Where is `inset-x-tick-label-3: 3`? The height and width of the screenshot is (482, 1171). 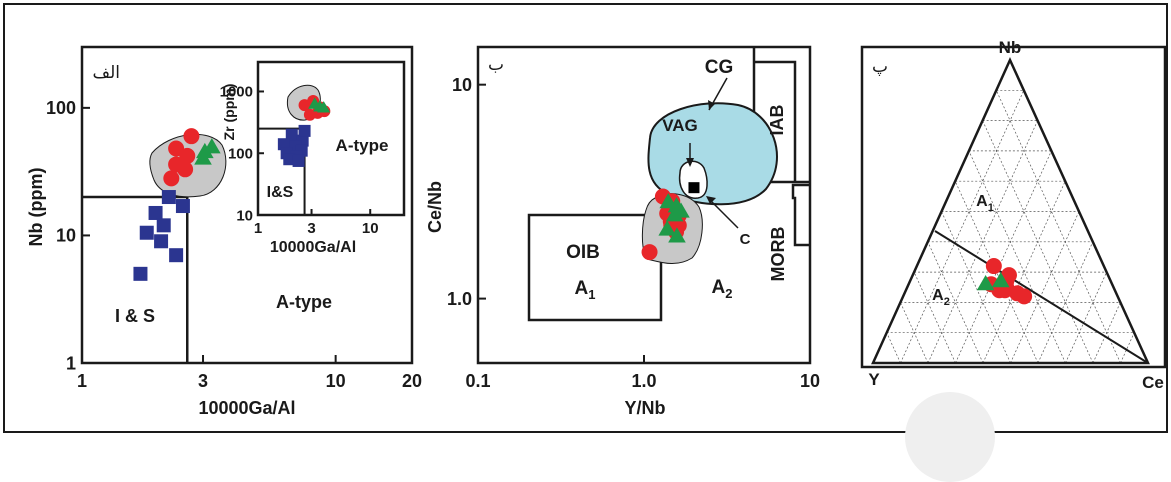 inset-x-tick-label-3: 3 is located at coordinates (311, 228).